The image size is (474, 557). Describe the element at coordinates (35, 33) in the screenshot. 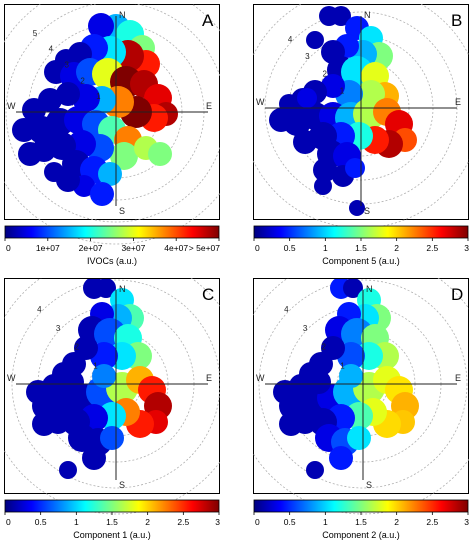

I see `ring-label: 5` at that location.